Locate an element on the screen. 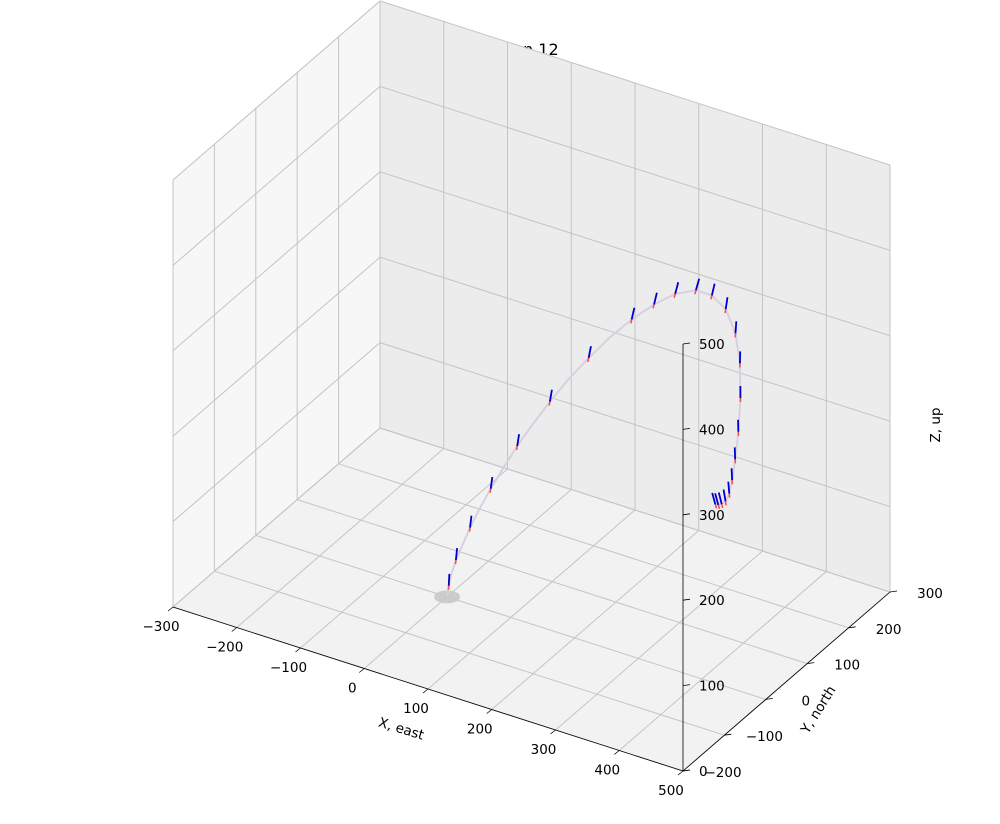 The width and height of the screenshot is (1000, 824). plot-area is located at coordinates (588, 441).